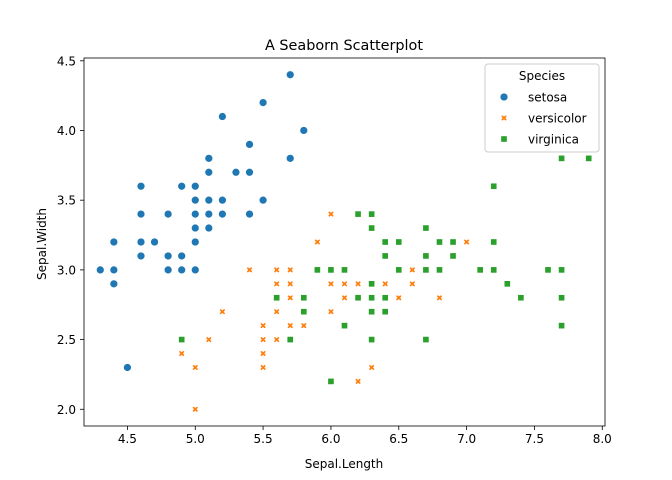  Describe the element at coordinates (330, 439) in the screenshot. I see `x-tick-label: 6.0` at that location.